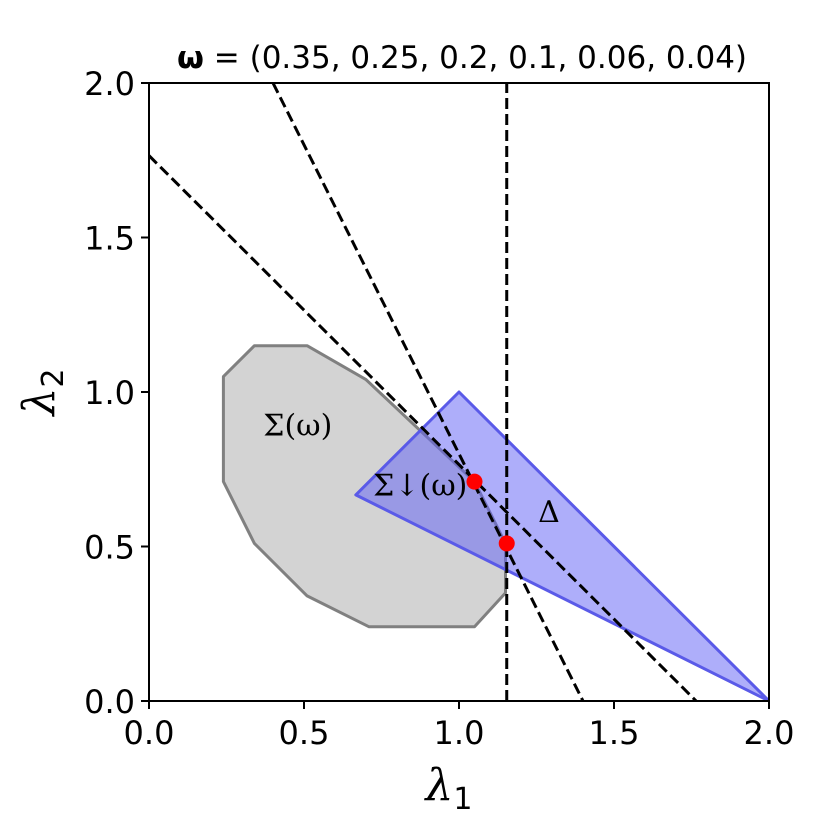 This screenshot has width=830, height=830. Describe the element at coordinates (614, 733) in the screenshot. I see `x-tick-label-3: 1.5` at that location.